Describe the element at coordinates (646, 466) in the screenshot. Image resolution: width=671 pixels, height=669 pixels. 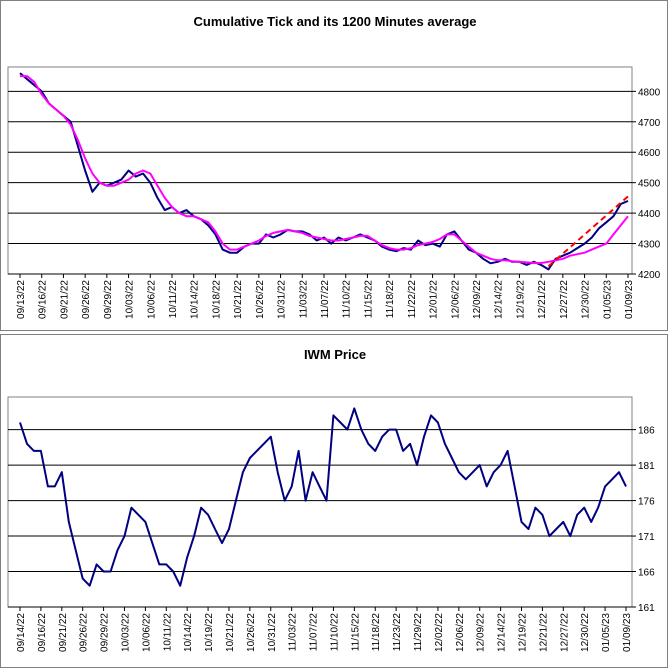
I see `y-tick-label: 181` at that location.